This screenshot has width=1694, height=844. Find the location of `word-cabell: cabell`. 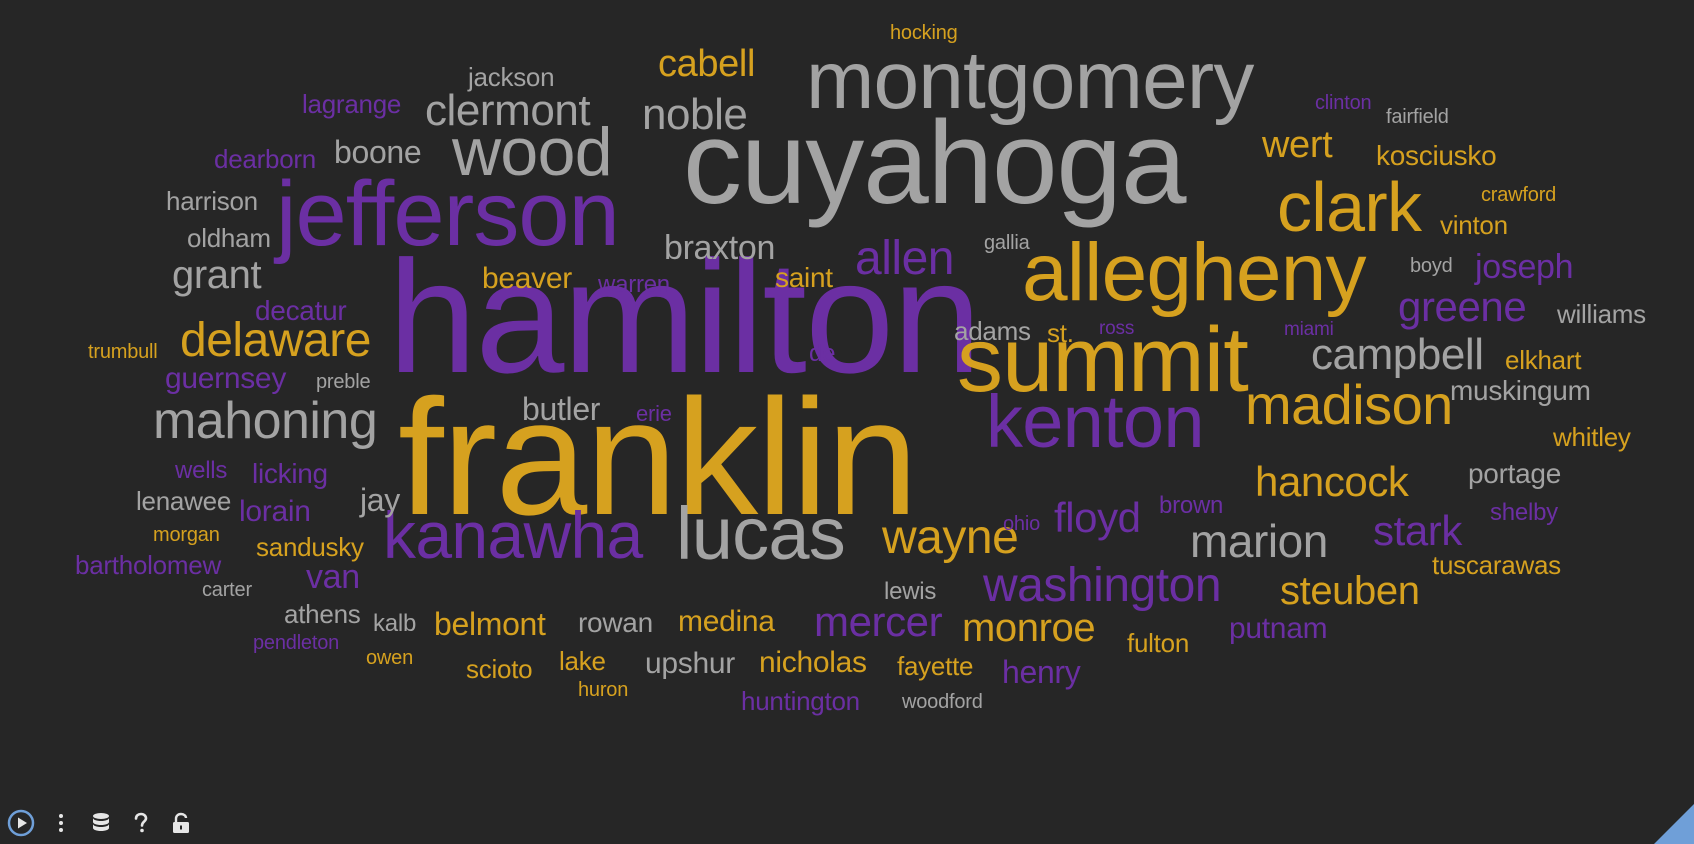

word-cabell: cabell is located at coordinates (707, 64).